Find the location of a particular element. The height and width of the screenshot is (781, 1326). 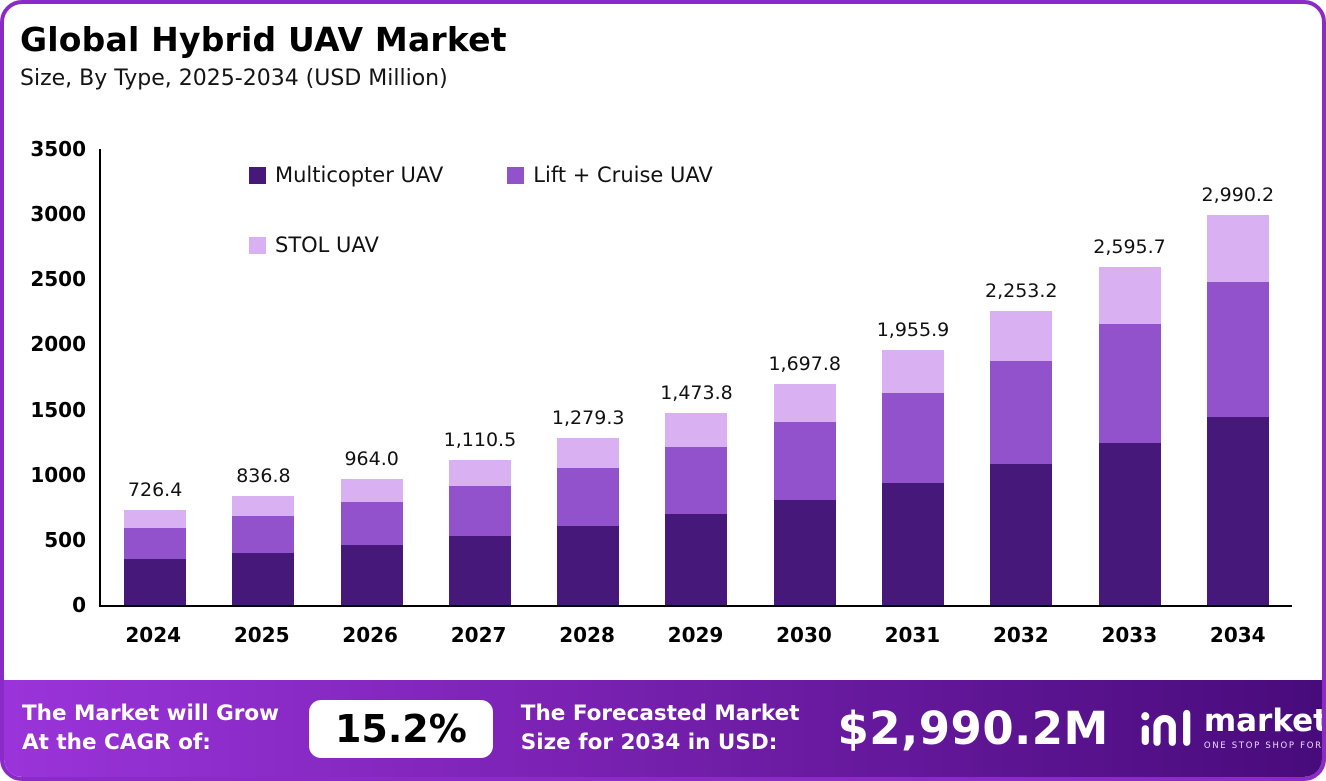

bar-column: 1,279.3 is located at coordinates (588, 506).